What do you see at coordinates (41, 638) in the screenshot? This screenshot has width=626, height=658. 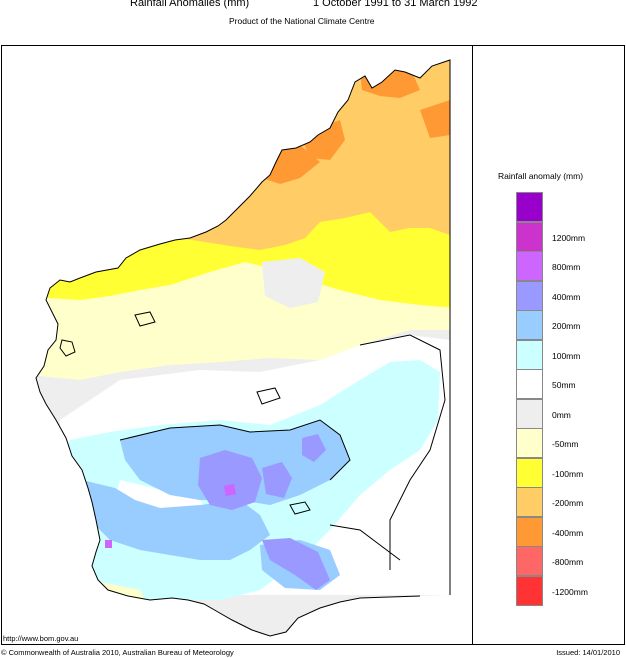 I see `source-url: http://www.bom.gov.au` at bounding box center [41, 638].